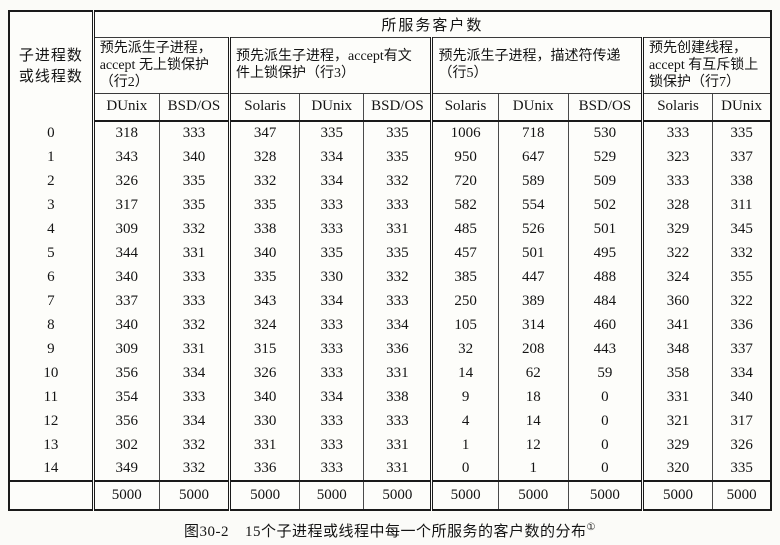  What do you see at coordinates (389, 325) in the screenshot?
I see `table-row: 8 340 332 324 333 334 105 314 460 341 336` at bounding box center [389, 325].